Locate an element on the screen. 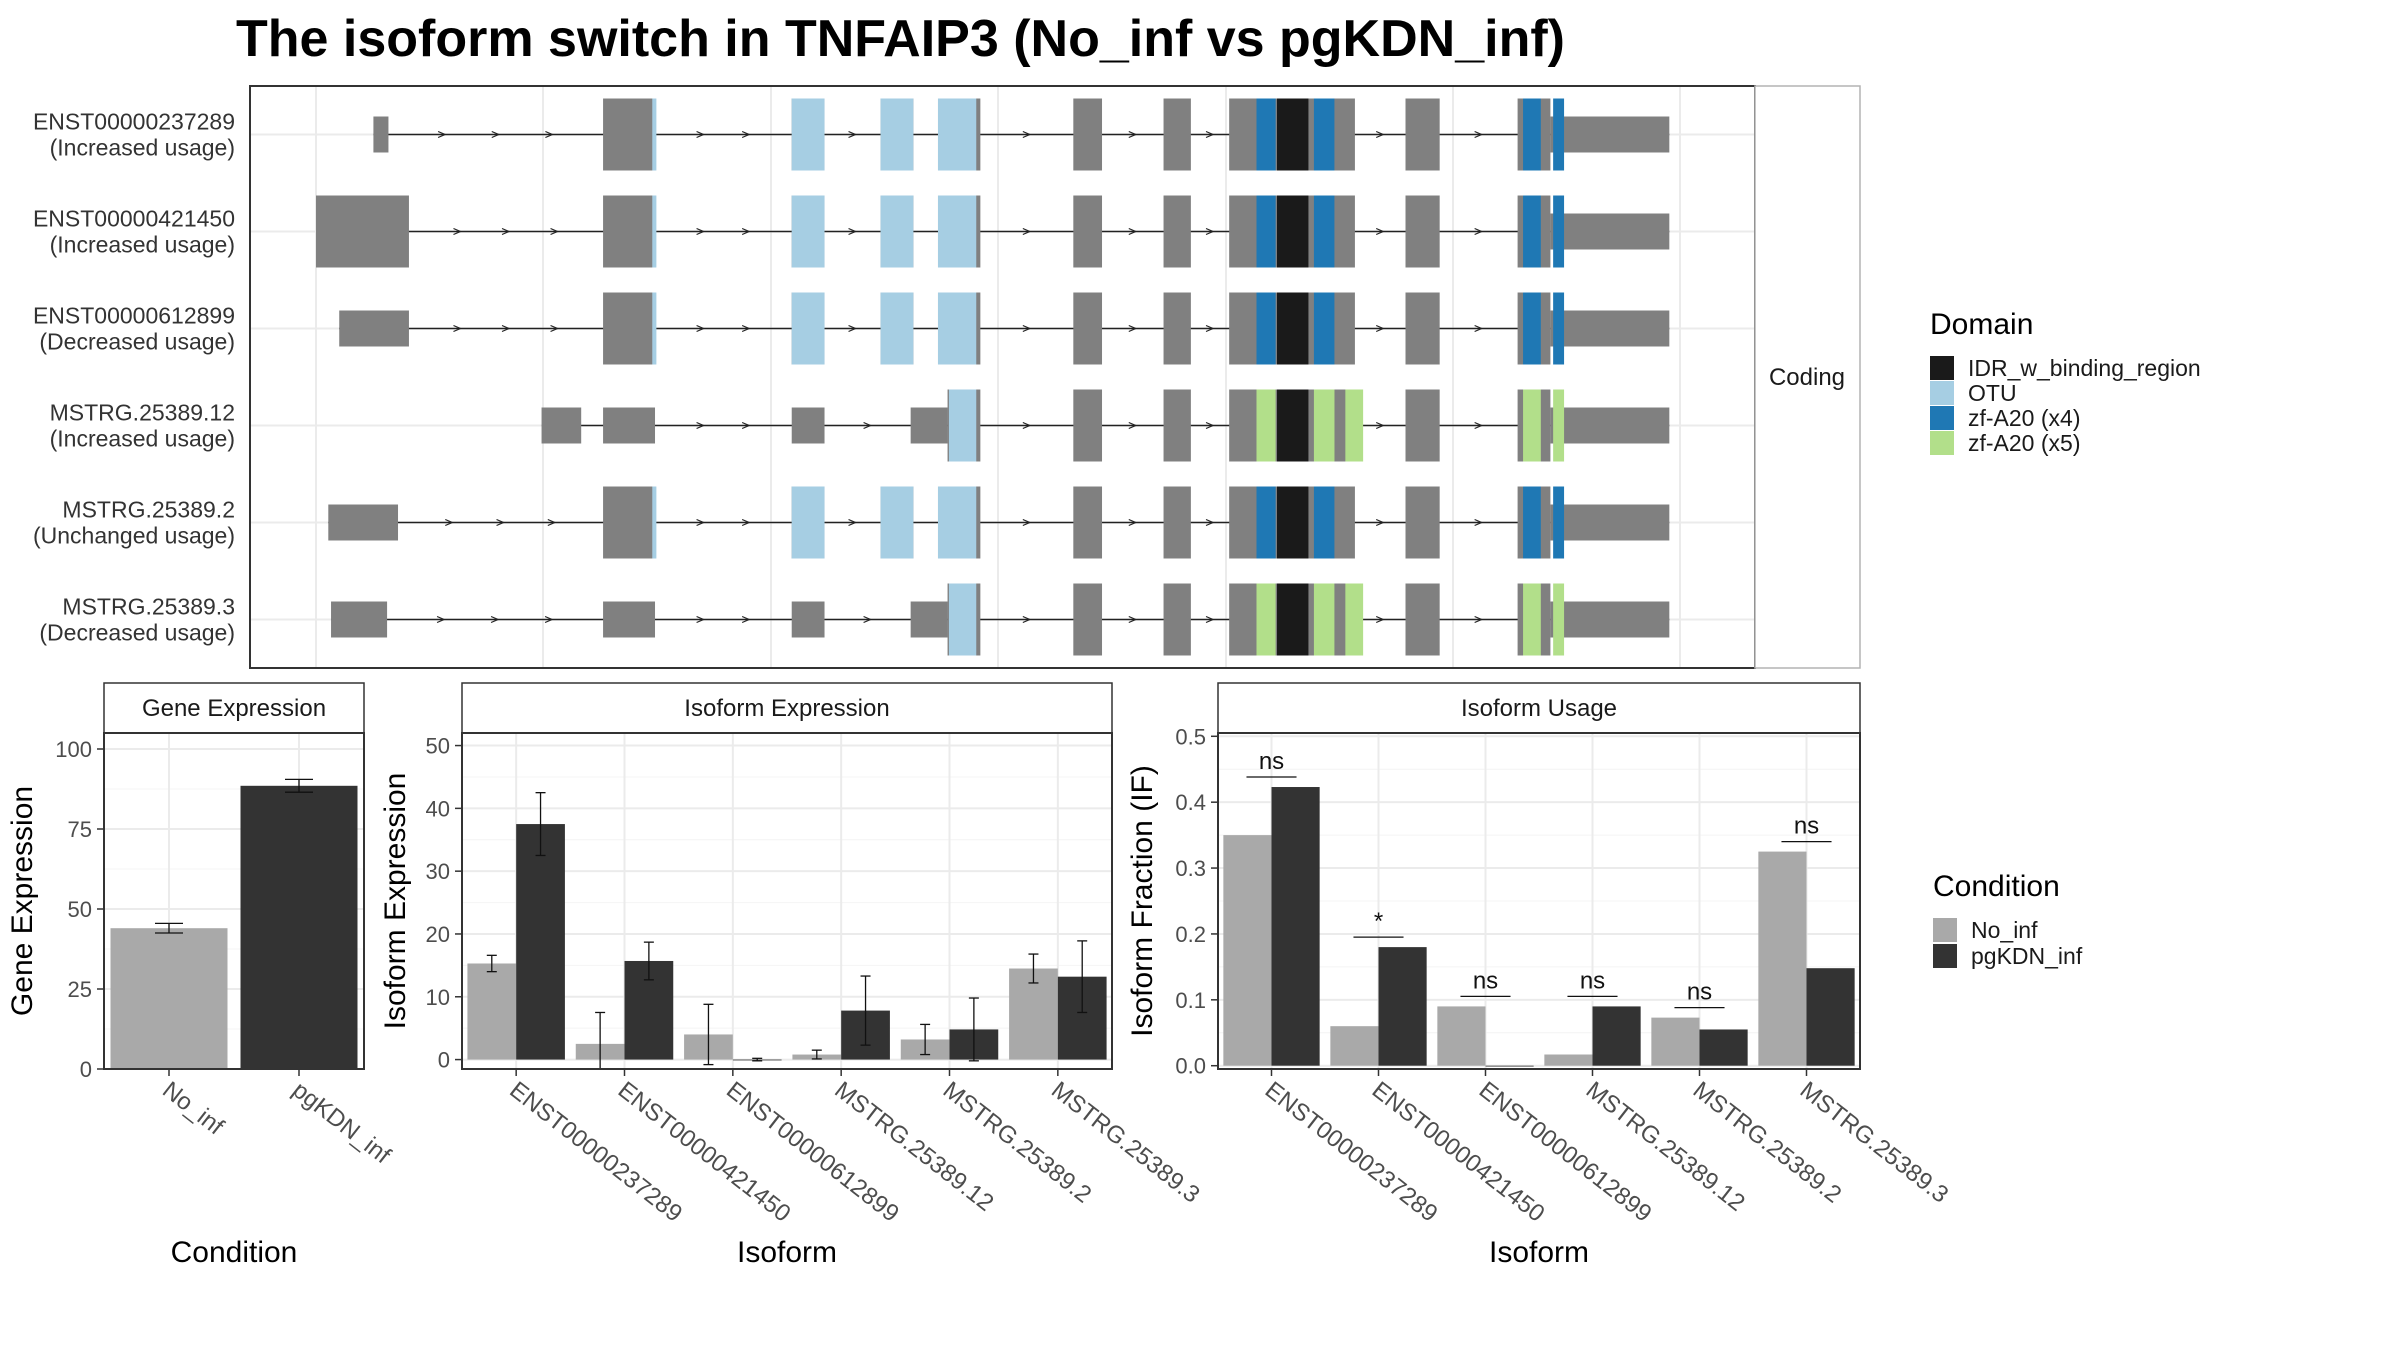 This screenshot has height=1350, width=2400. y-axis-title: Gene Expression is located at coordinates (22, 901).